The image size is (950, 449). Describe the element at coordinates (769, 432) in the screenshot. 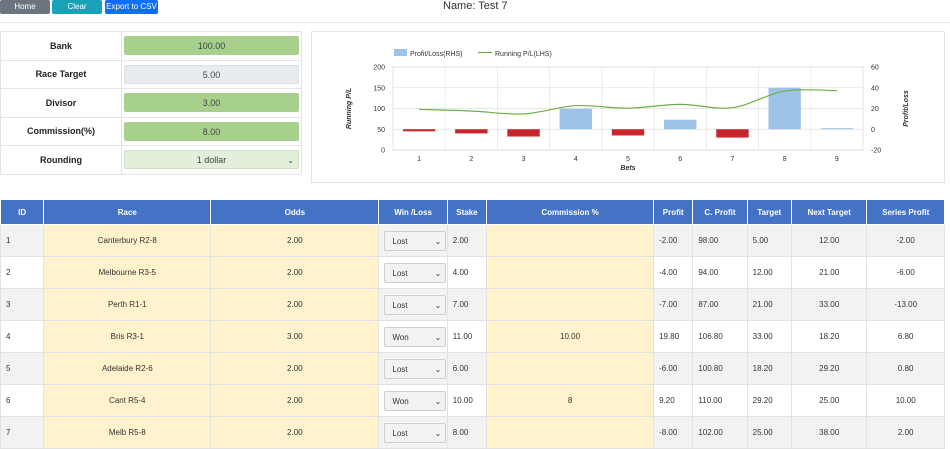

I see `cell-target: 25.00` at that location.